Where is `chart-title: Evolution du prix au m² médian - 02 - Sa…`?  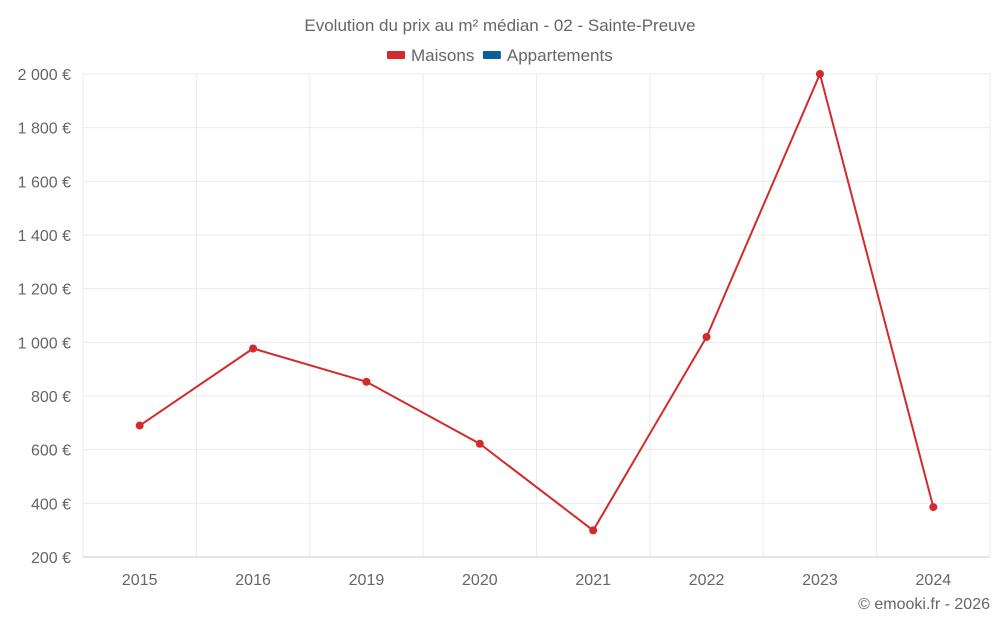 chart-title: Evolution du prix au m² médian - 02 - Sa… is located at coordinates (499, 25).